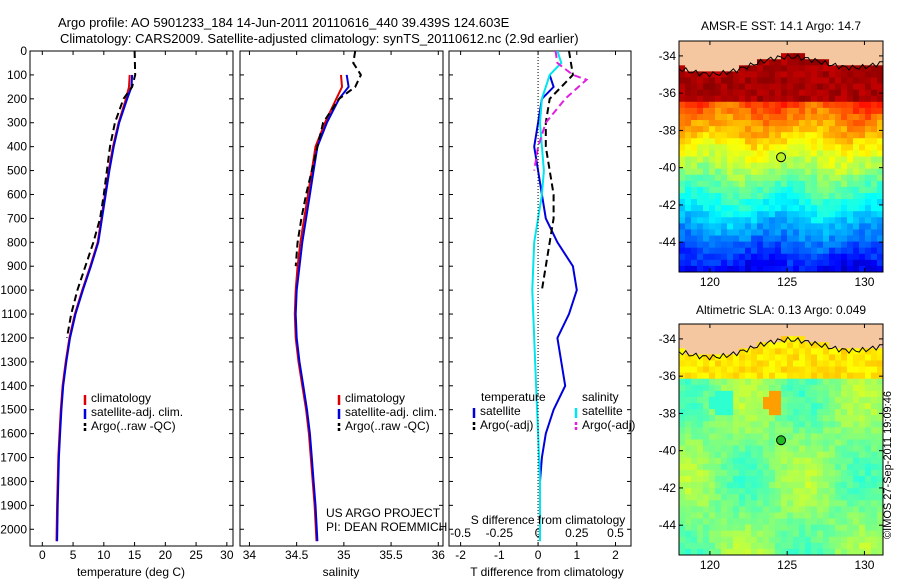 Image resolution: width=900 pixels, height=580 pixels. What do you see at coordinates (121, 398) in the screenshot?
I see `legend-label: climatology` at bounding box center [121, 398].